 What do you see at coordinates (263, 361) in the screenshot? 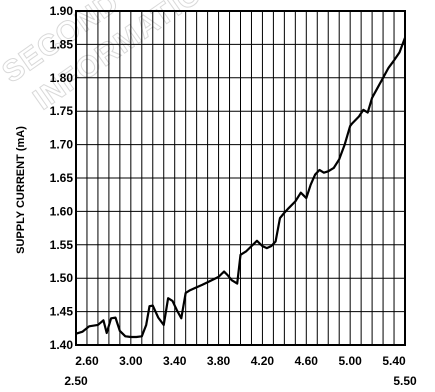
I see `x-tick-label: 4.20` at bounding box center [263, 361].